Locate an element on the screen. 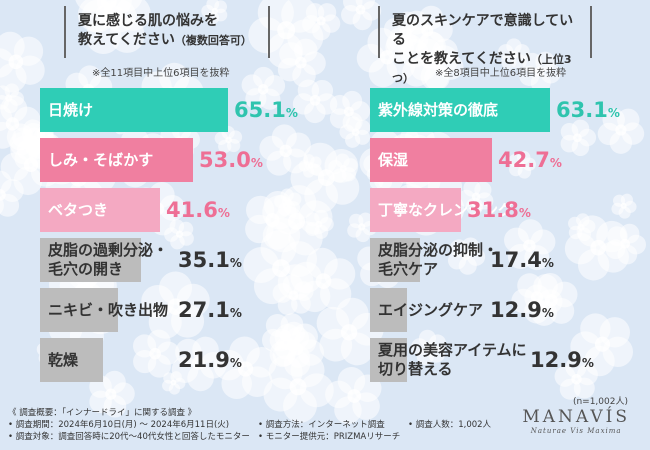 The width and height of the screenshot is (650, 450). right-chart-title: 夏のスキンケアで意識している ことを教えてください（上位3つ） is located at coordinates (485, 45).